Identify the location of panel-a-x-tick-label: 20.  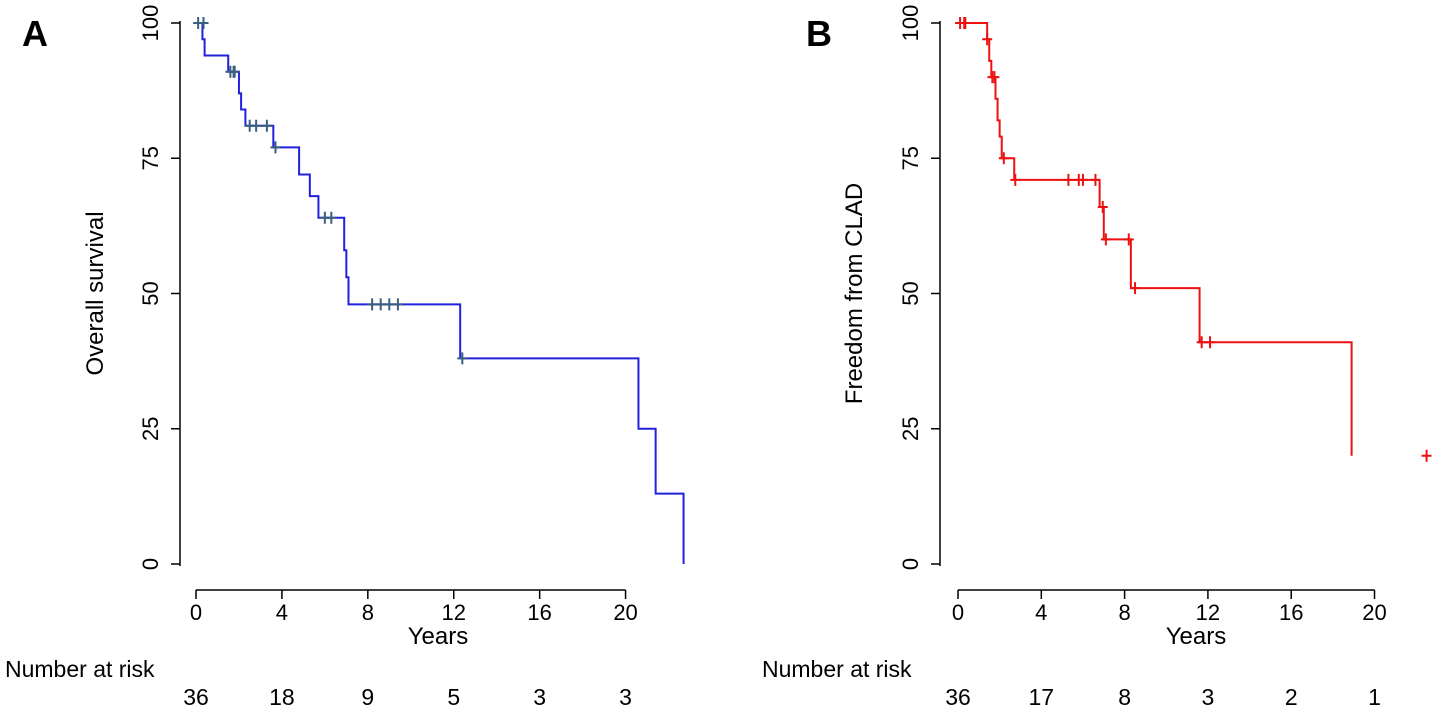
(625, 612).